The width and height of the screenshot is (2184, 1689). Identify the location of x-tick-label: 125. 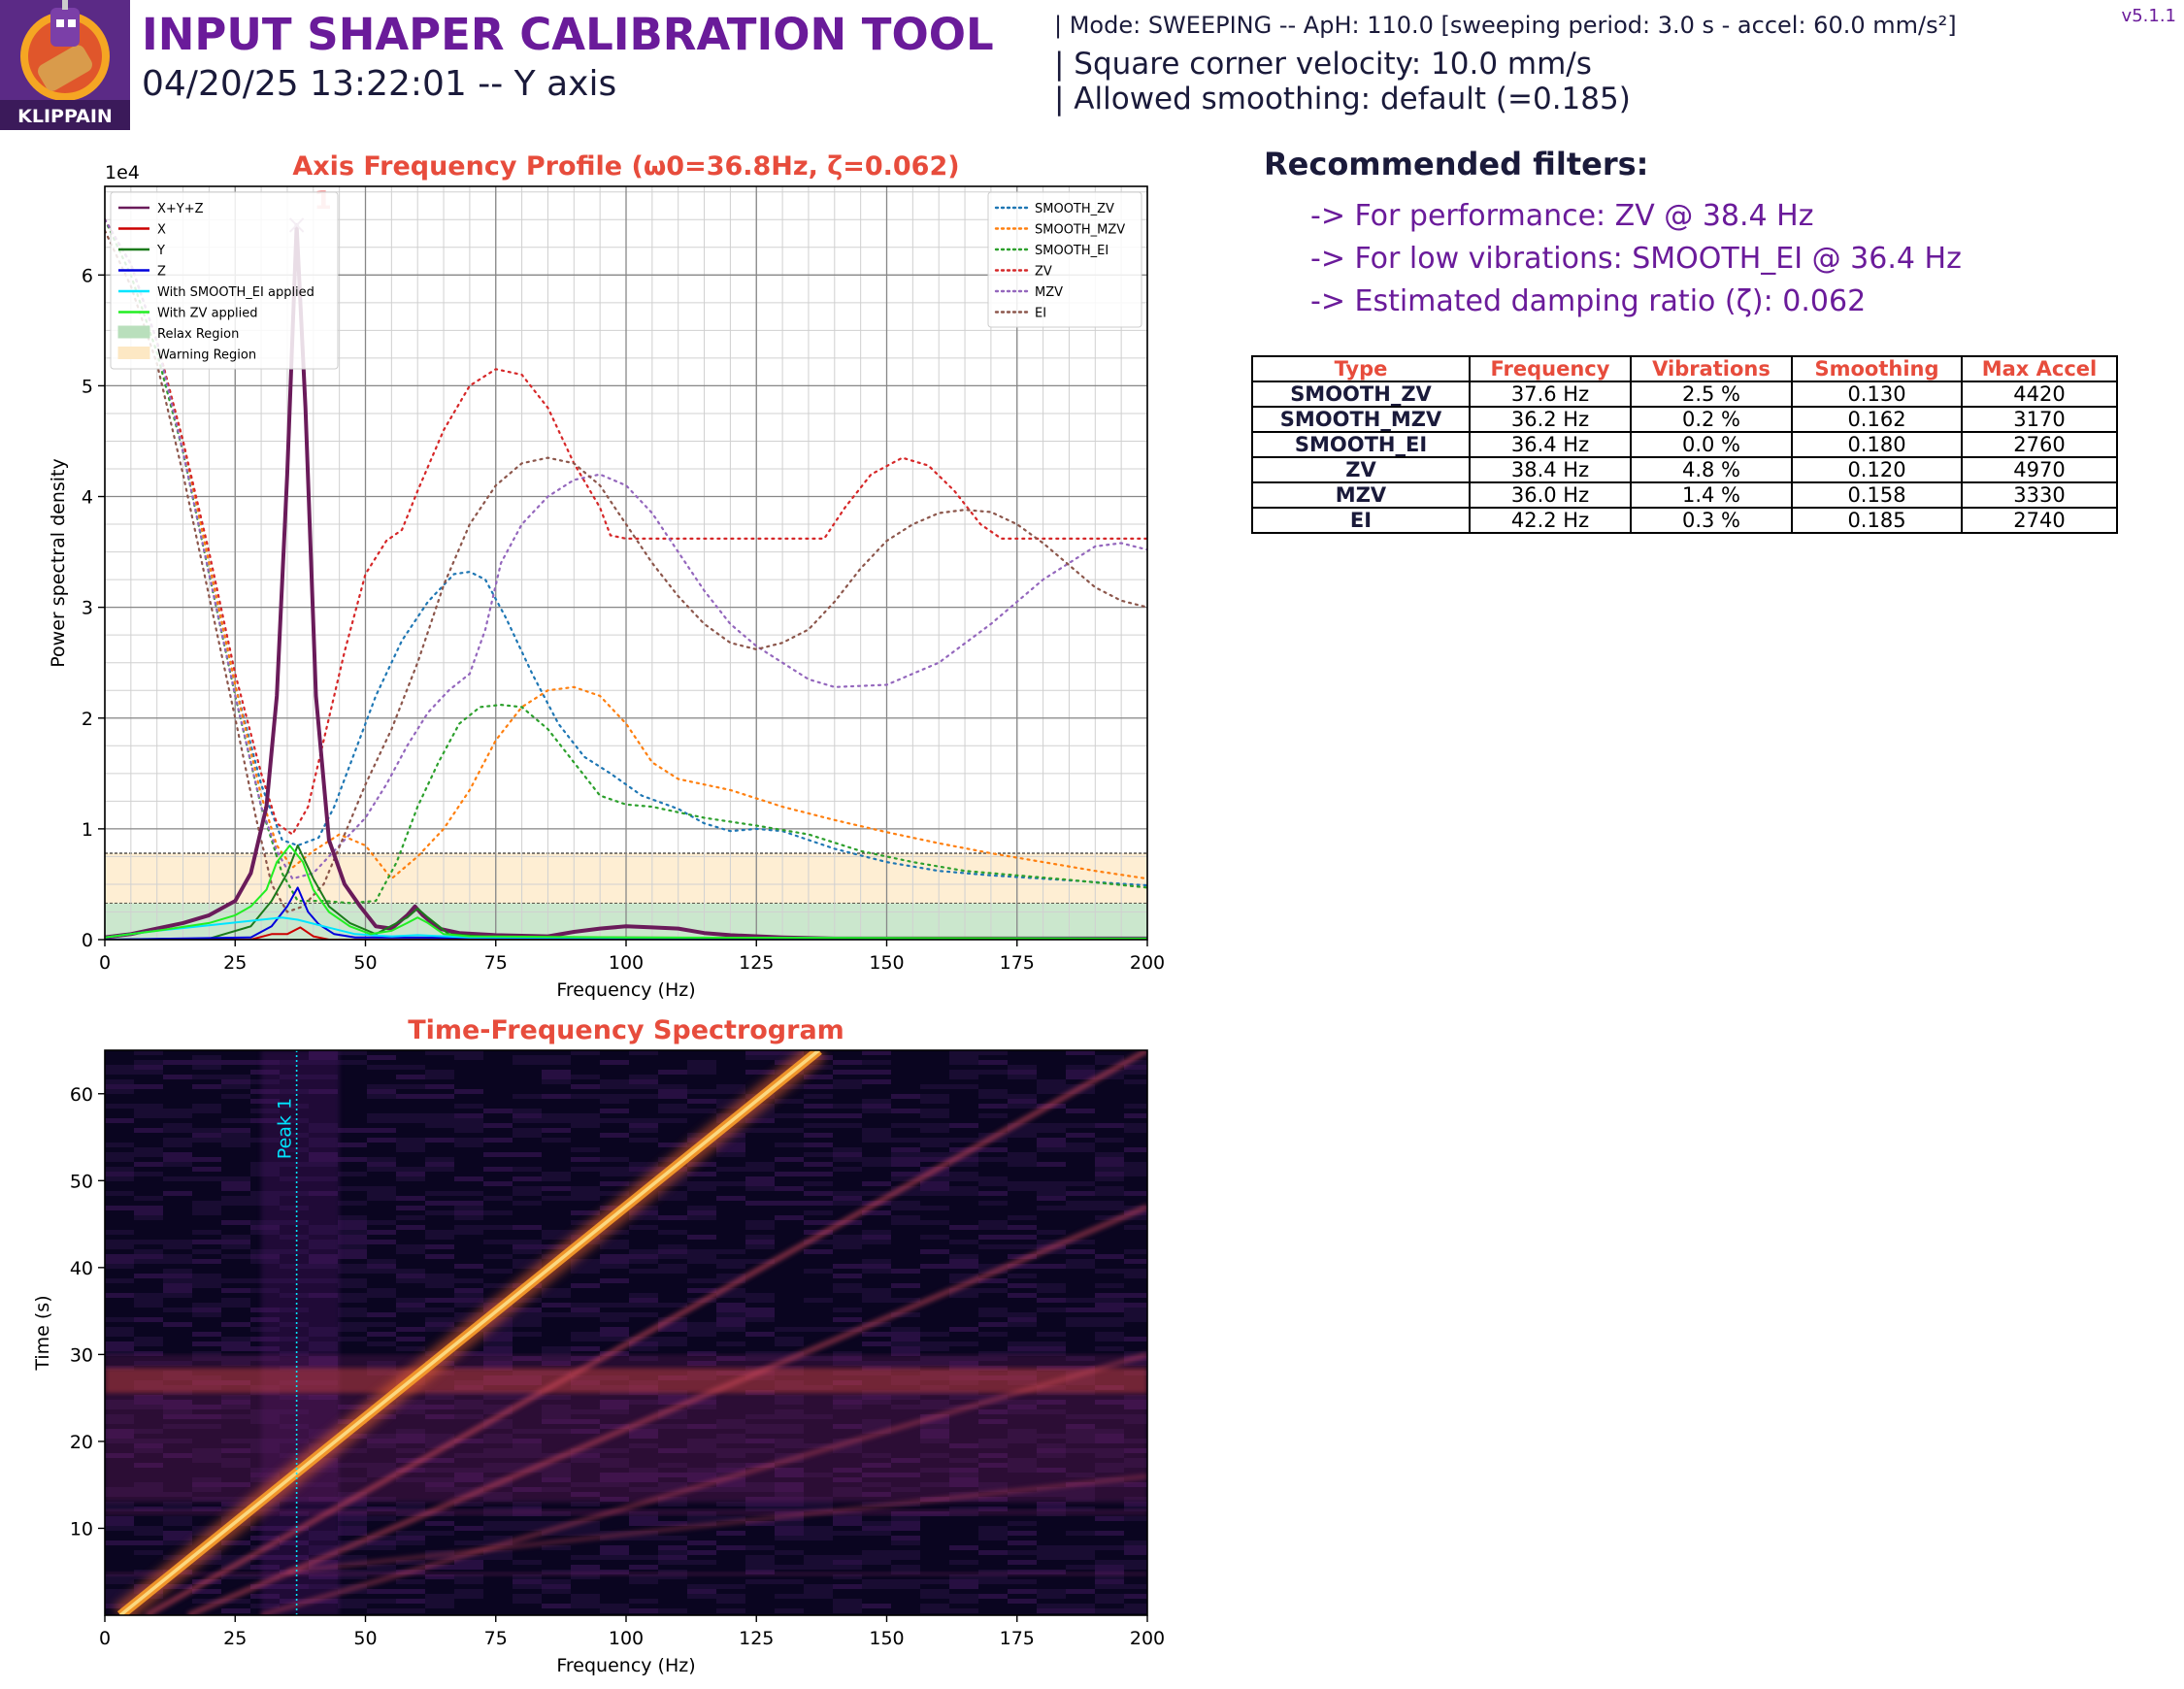
(756, 1638).